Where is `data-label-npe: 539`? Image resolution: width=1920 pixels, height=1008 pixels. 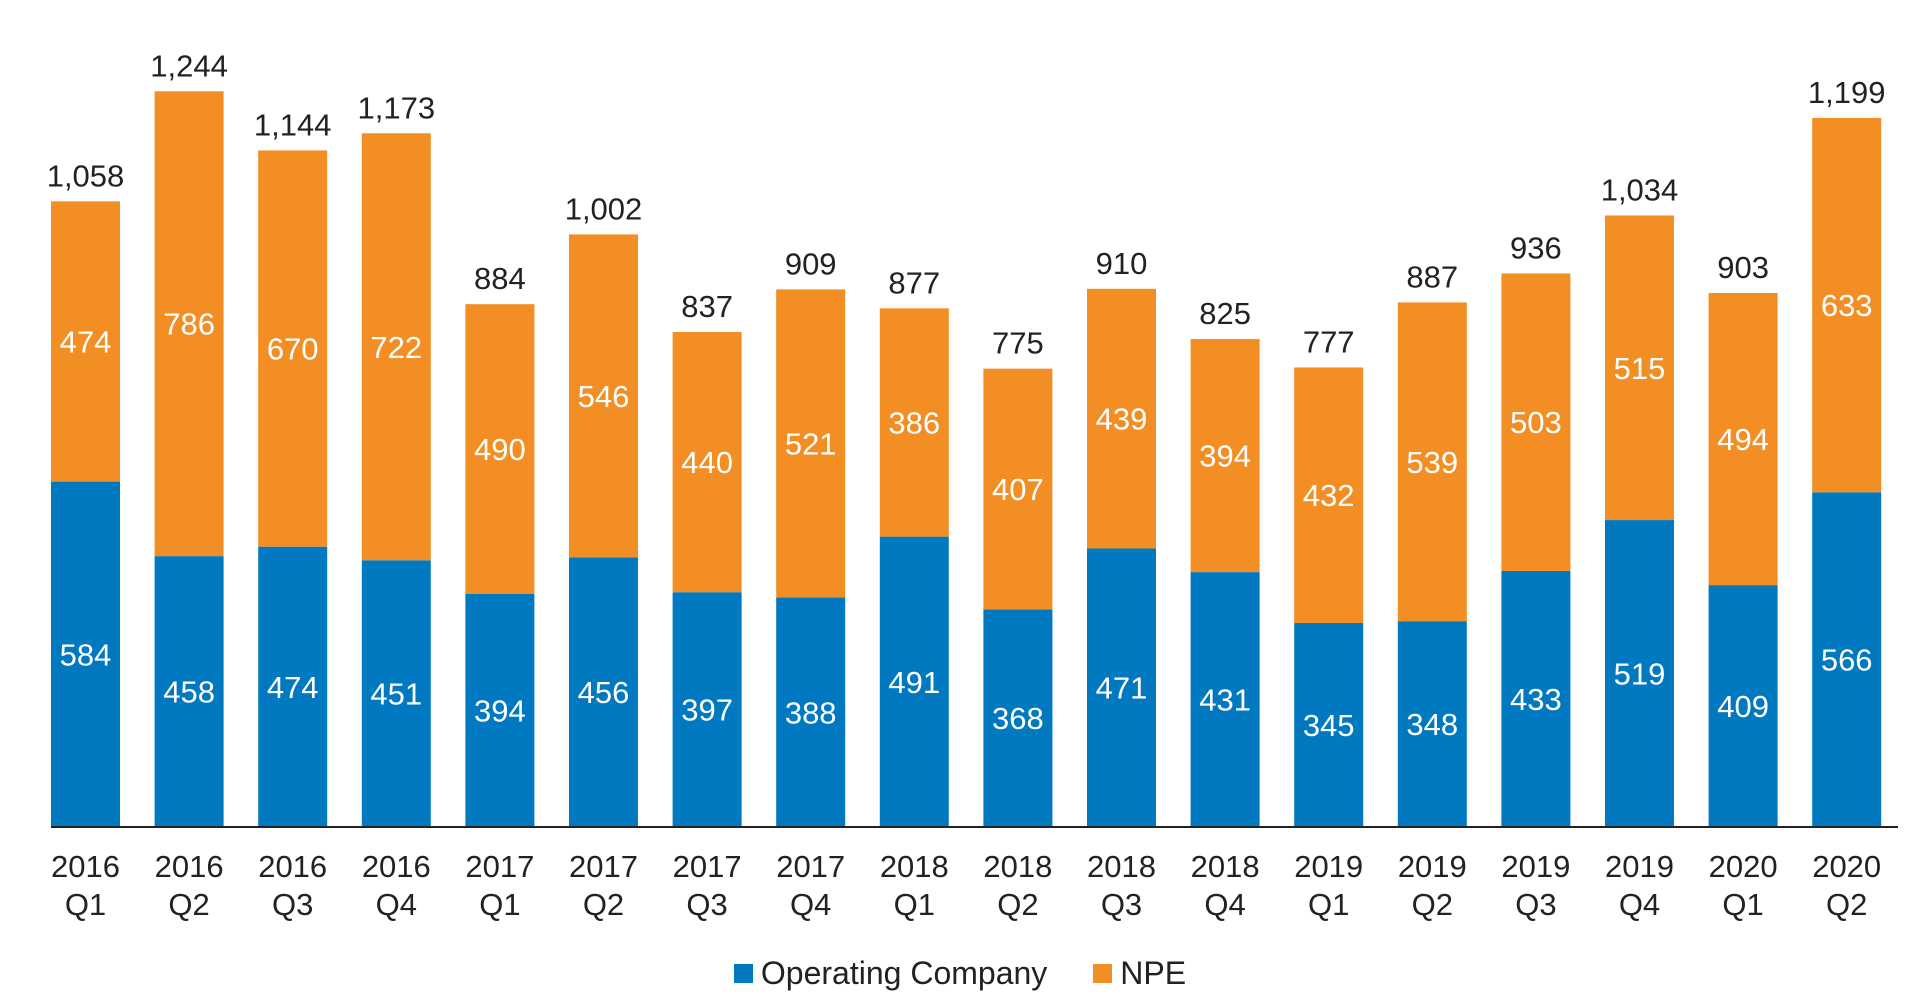
data-label-npe: 539 is located at coordinates (1432, 462).